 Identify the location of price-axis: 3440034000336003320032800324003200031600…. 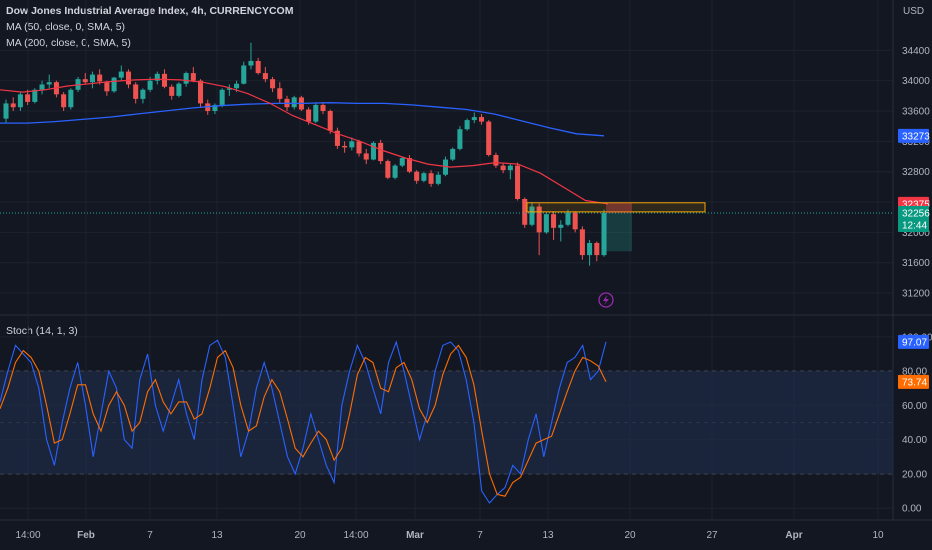
(915, 280).